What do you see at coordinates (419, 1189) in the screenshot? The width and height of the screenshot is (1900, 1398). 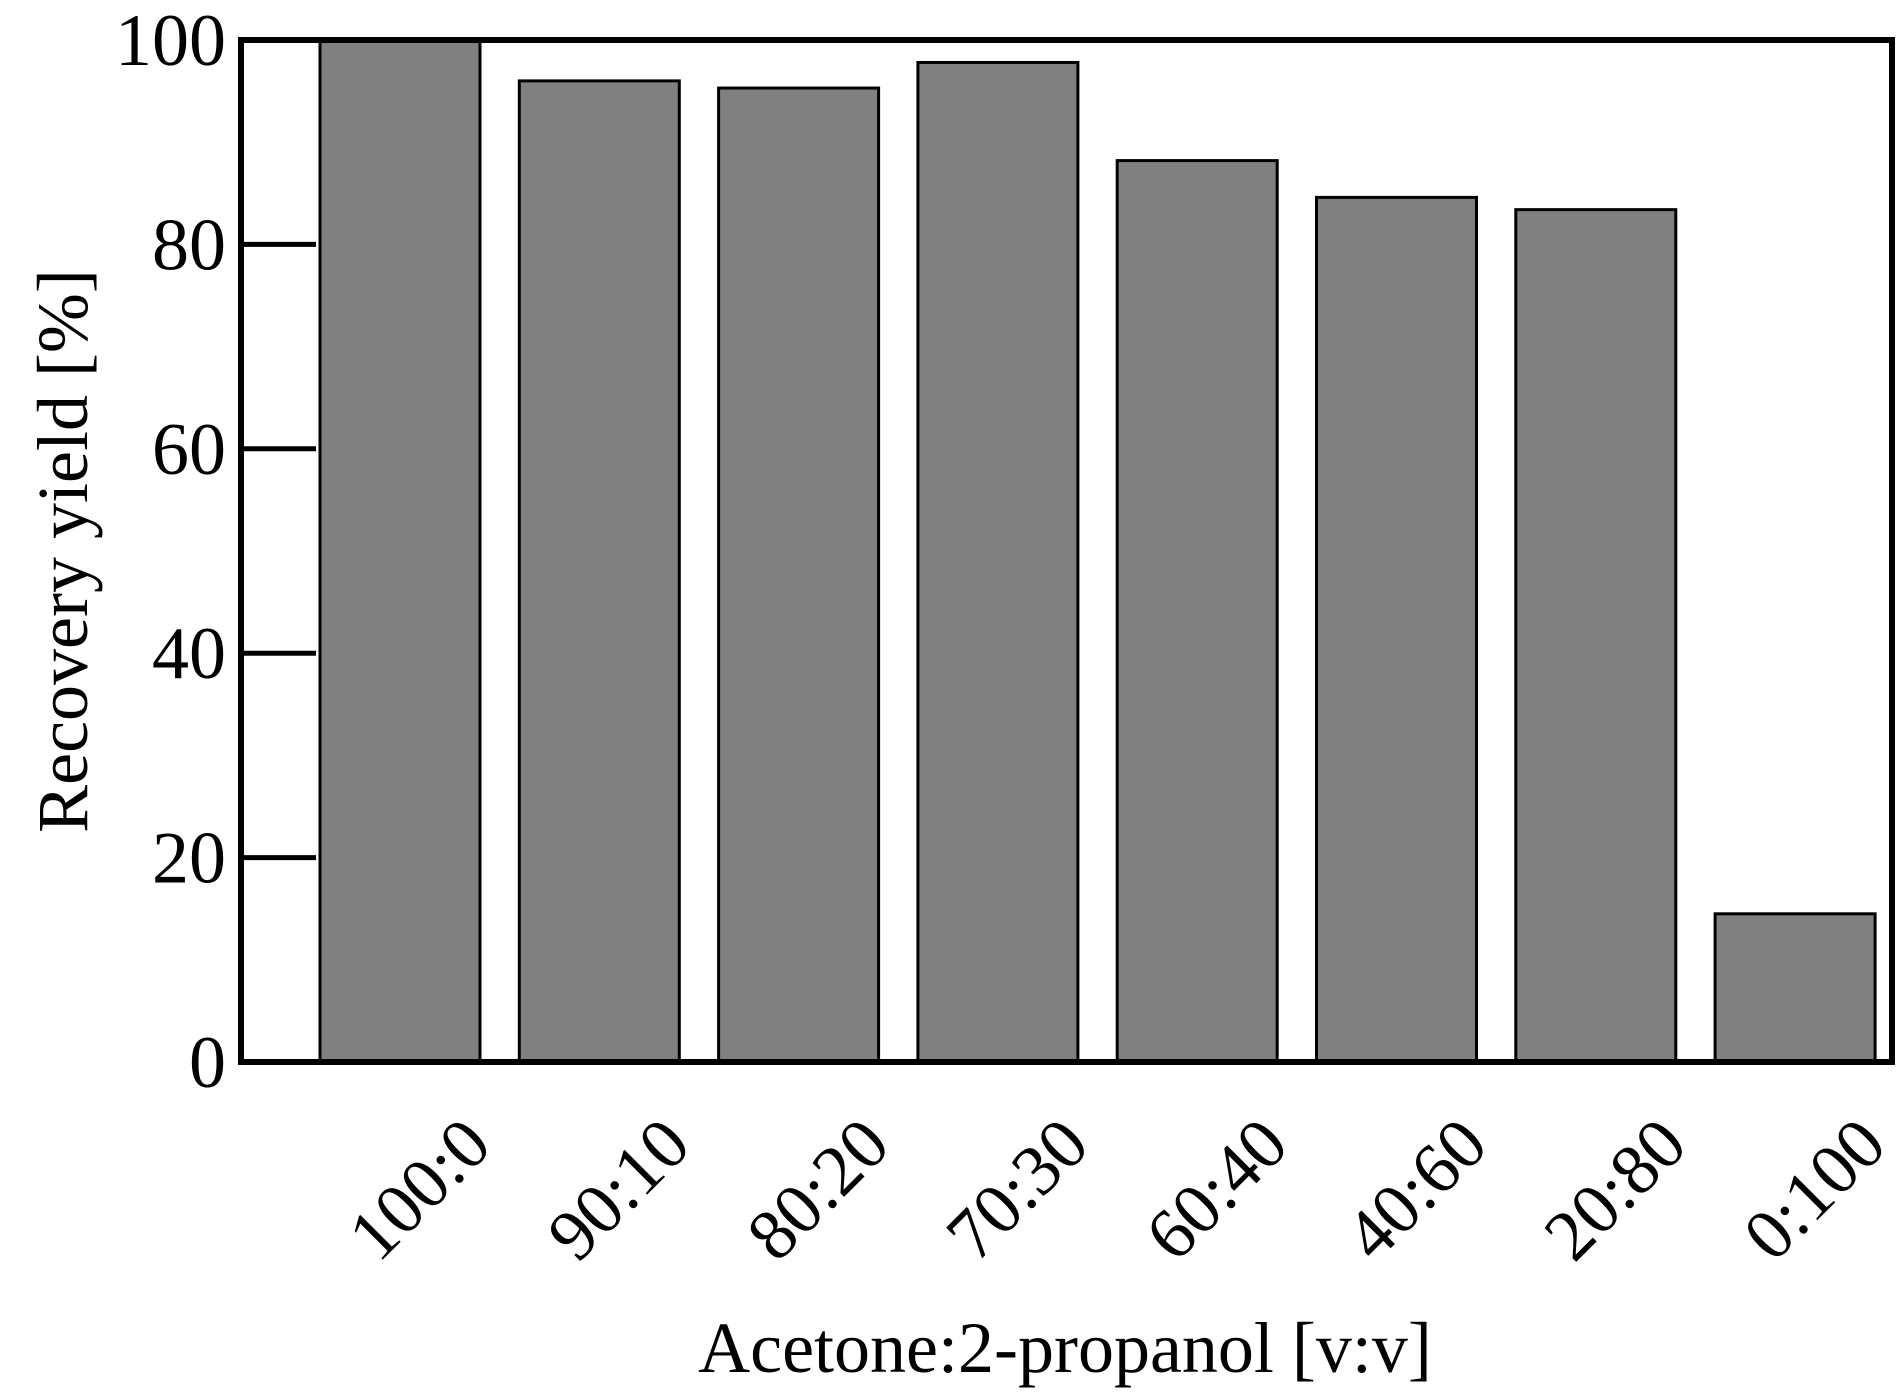 I see `x-tick-label: 100:0` at bounding box center [419, 1189].